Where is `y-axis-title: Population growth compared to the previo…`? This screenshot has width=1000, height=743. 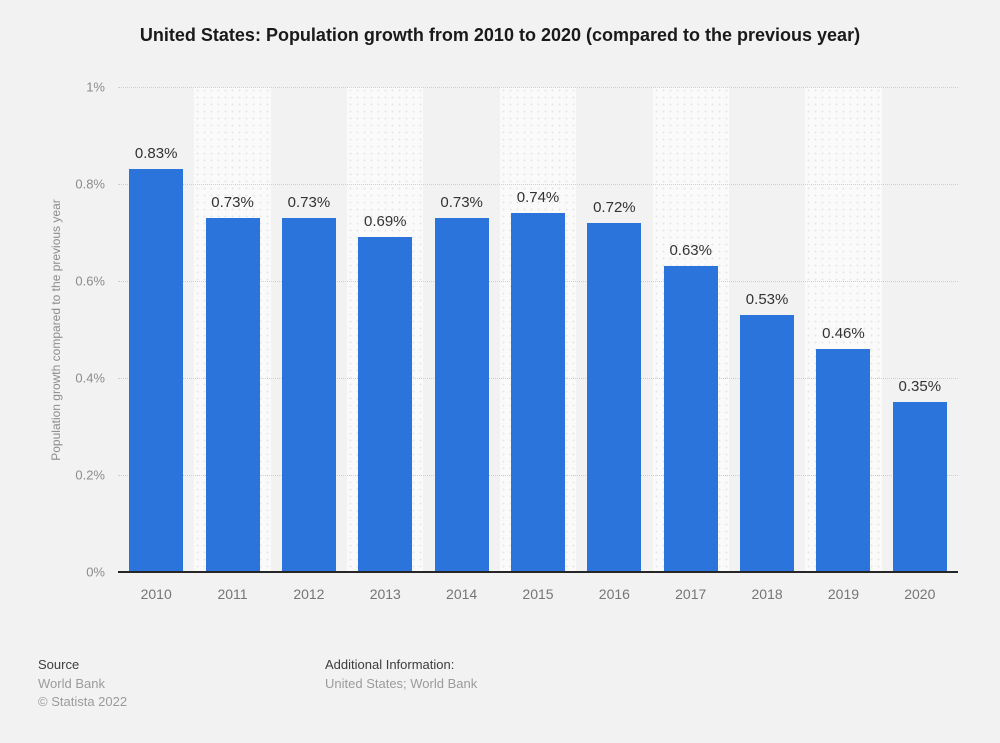 y-axis-title: Population growth compared to the previo… is located at coordinates (56, 330).